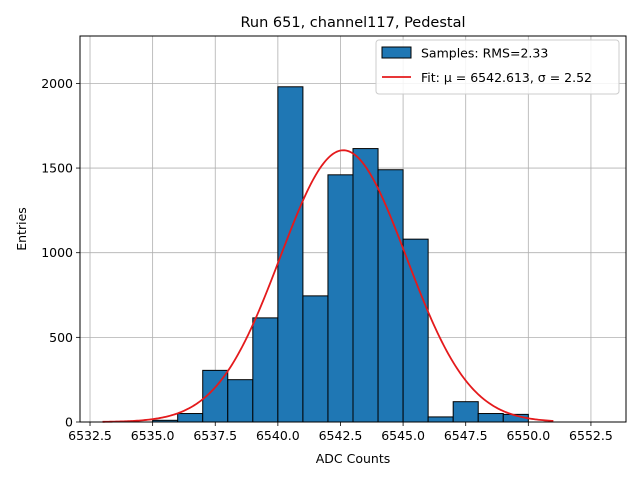 This screenshot has width=640, height=480. Describe the element at coordinates (278, 435) in the screenshot. I see `x-tick-label: 6540.0` at that location.